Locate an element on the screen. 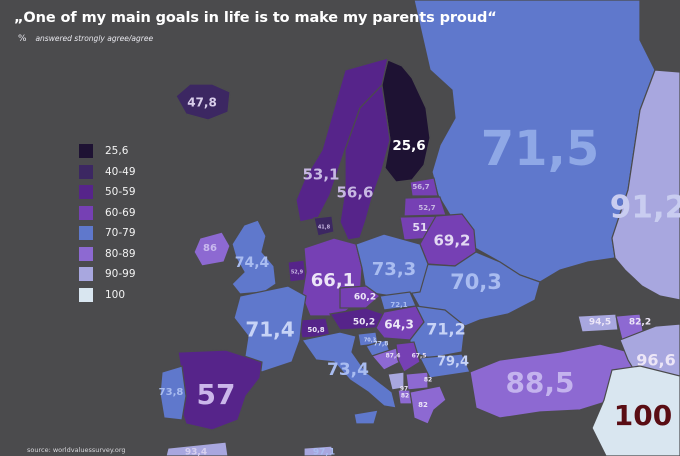  value-label-iceland: 47,8 is located at coordinates (202, 103).